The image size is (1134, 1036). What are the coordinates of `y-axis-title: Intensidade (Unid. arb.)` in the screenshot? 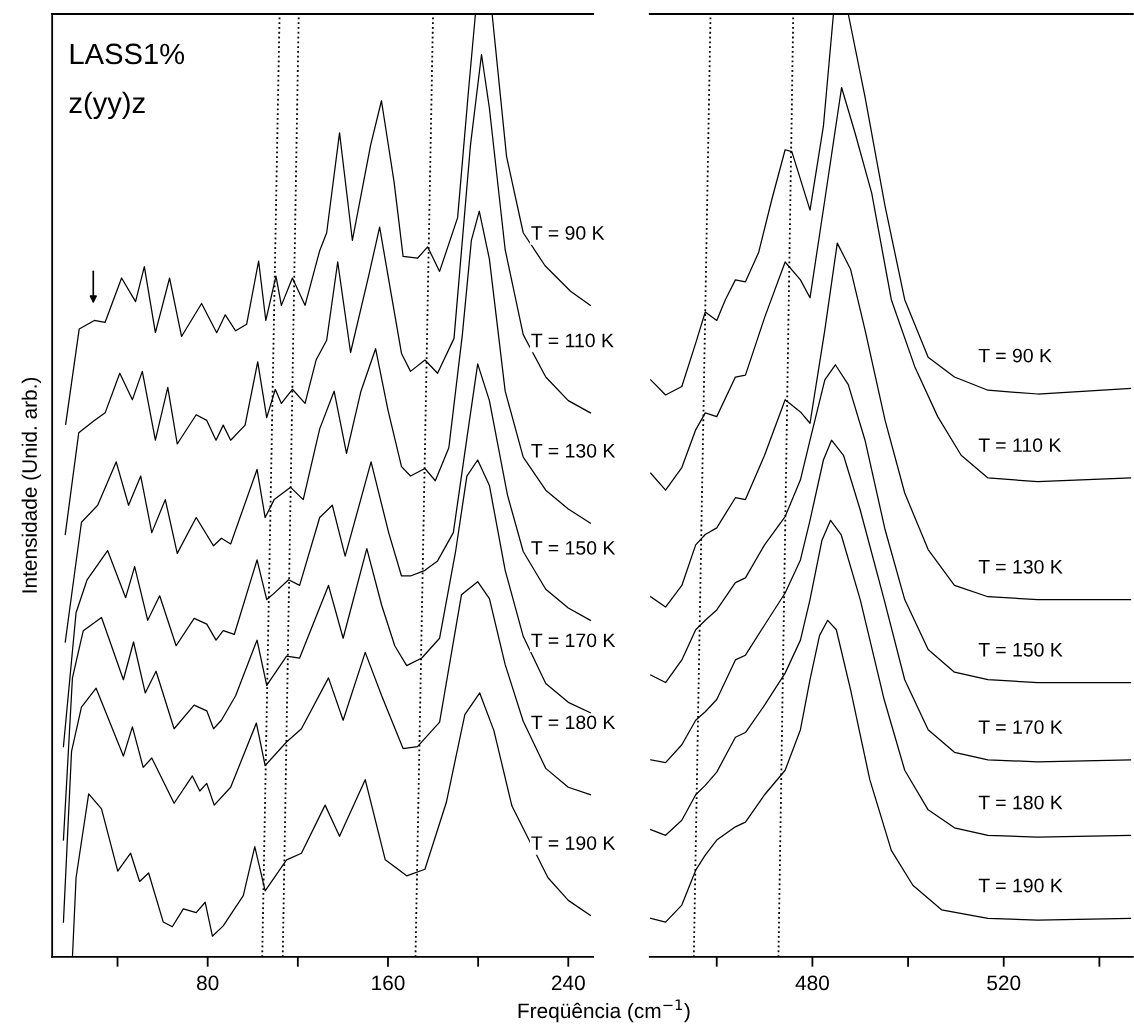 It's located at (31, 485).